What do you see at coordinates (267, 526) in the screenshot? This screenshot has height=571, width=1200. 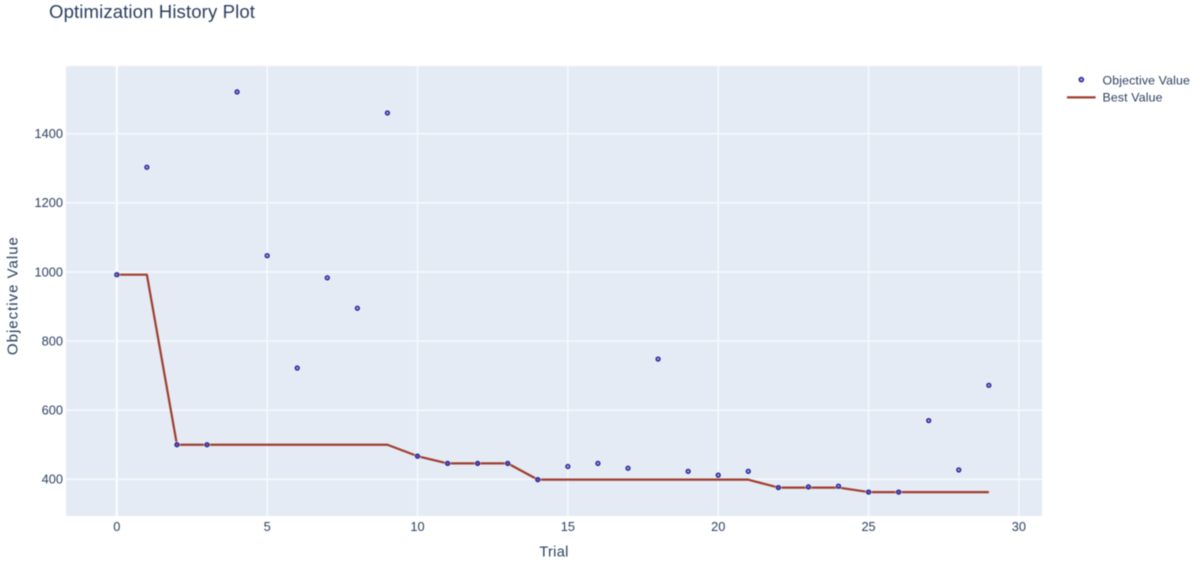 I see `svg-text: 5` at bounding box center [267, 526].